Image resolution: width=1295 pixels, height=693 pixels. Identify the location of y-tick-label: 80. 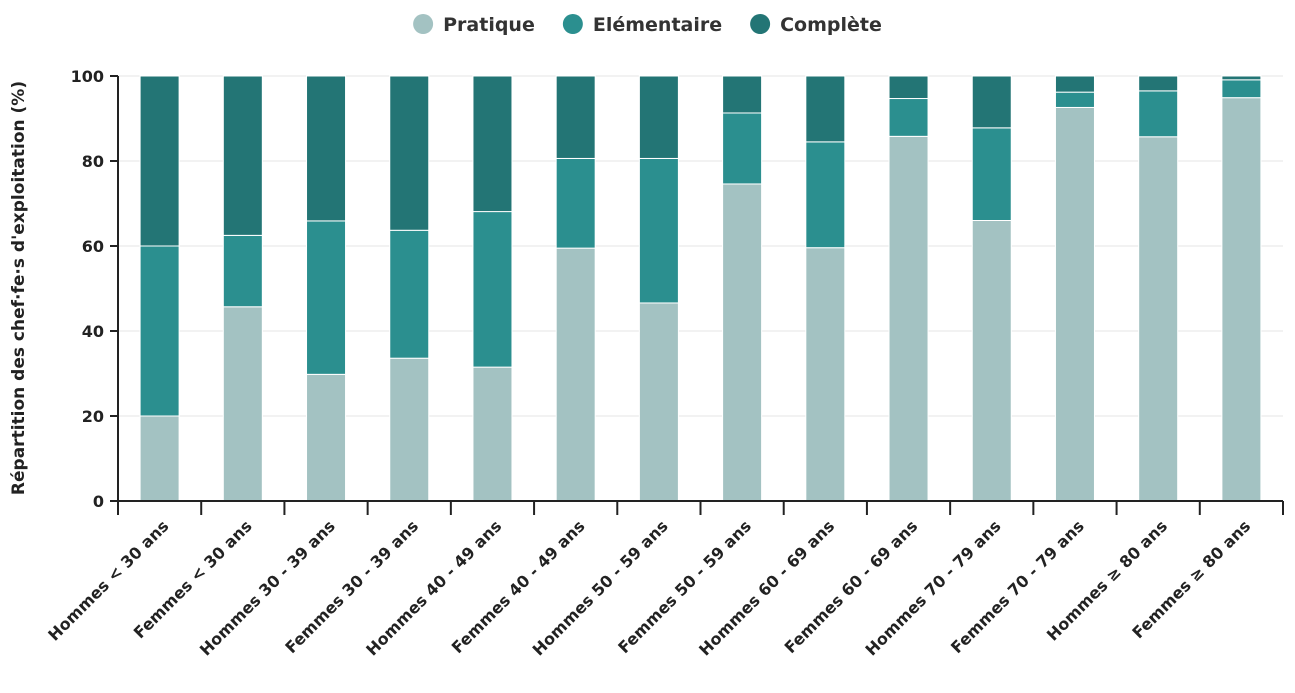
(93, 161).